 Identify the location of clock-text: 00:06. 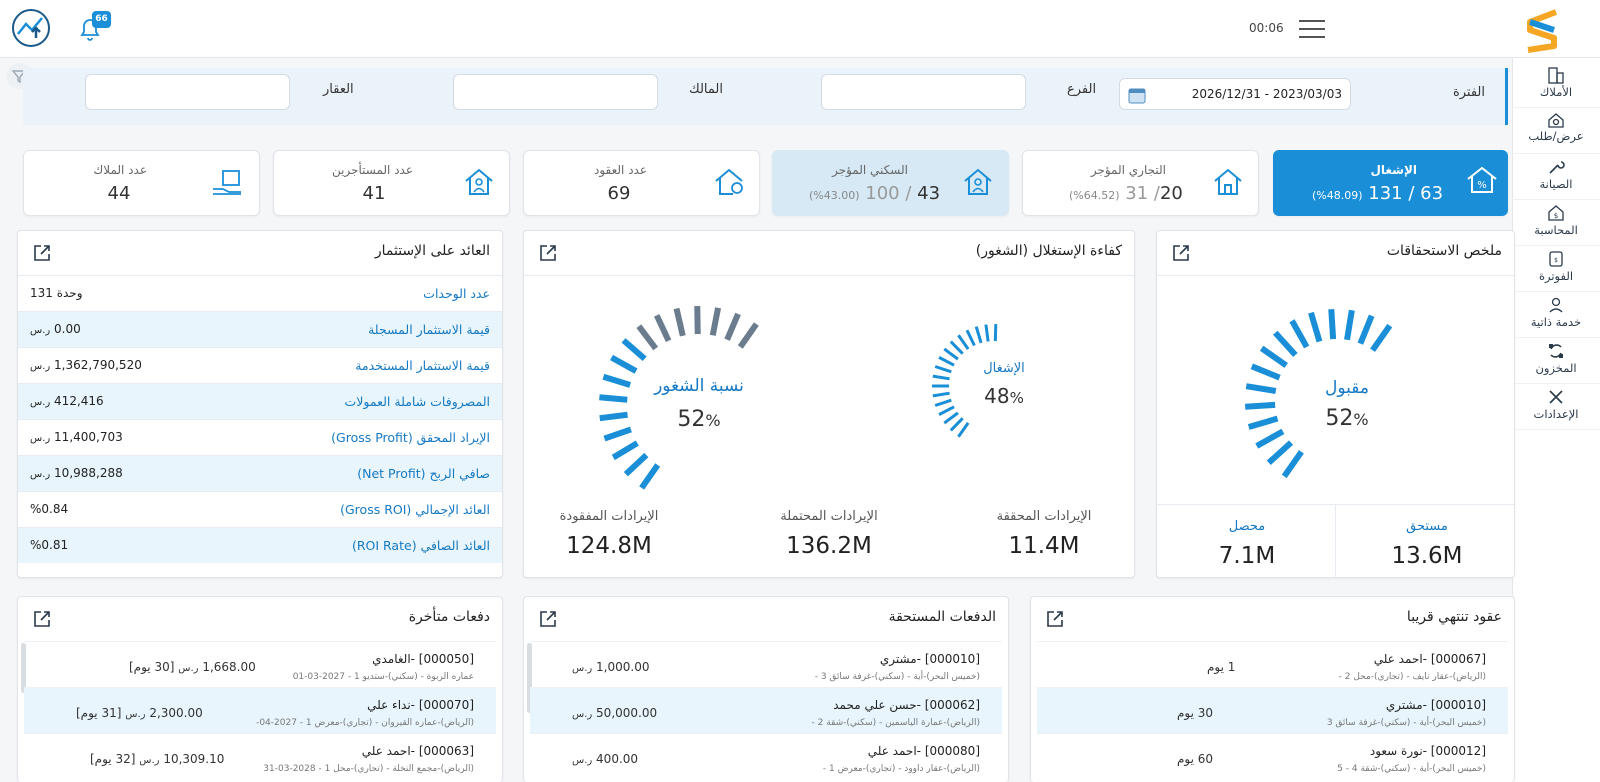
(1266, 28).